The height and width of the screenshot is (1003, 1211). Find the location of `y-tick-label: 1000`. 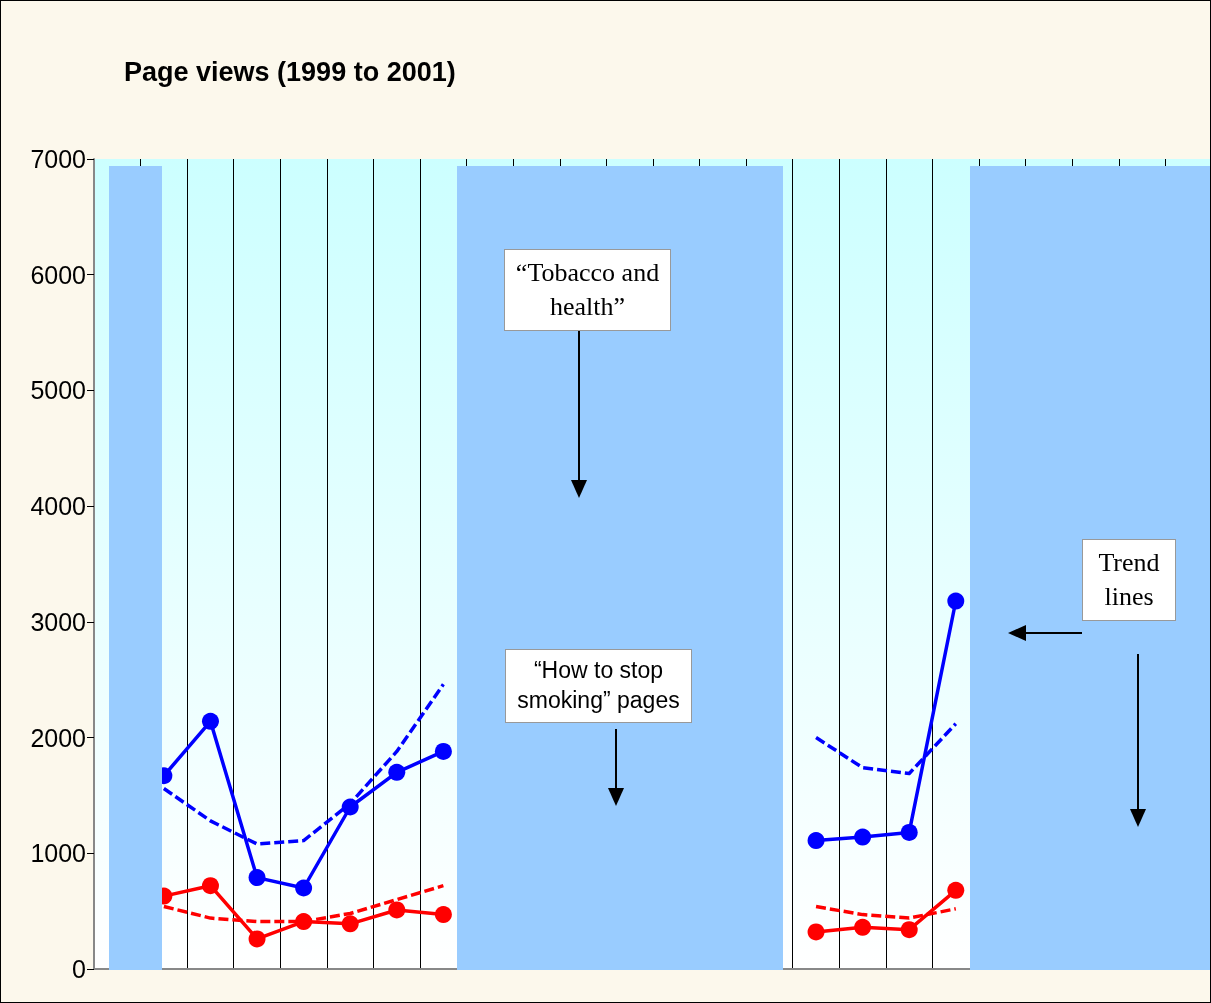

y-tick-label: 1000 is located at coordinates (58, 853).